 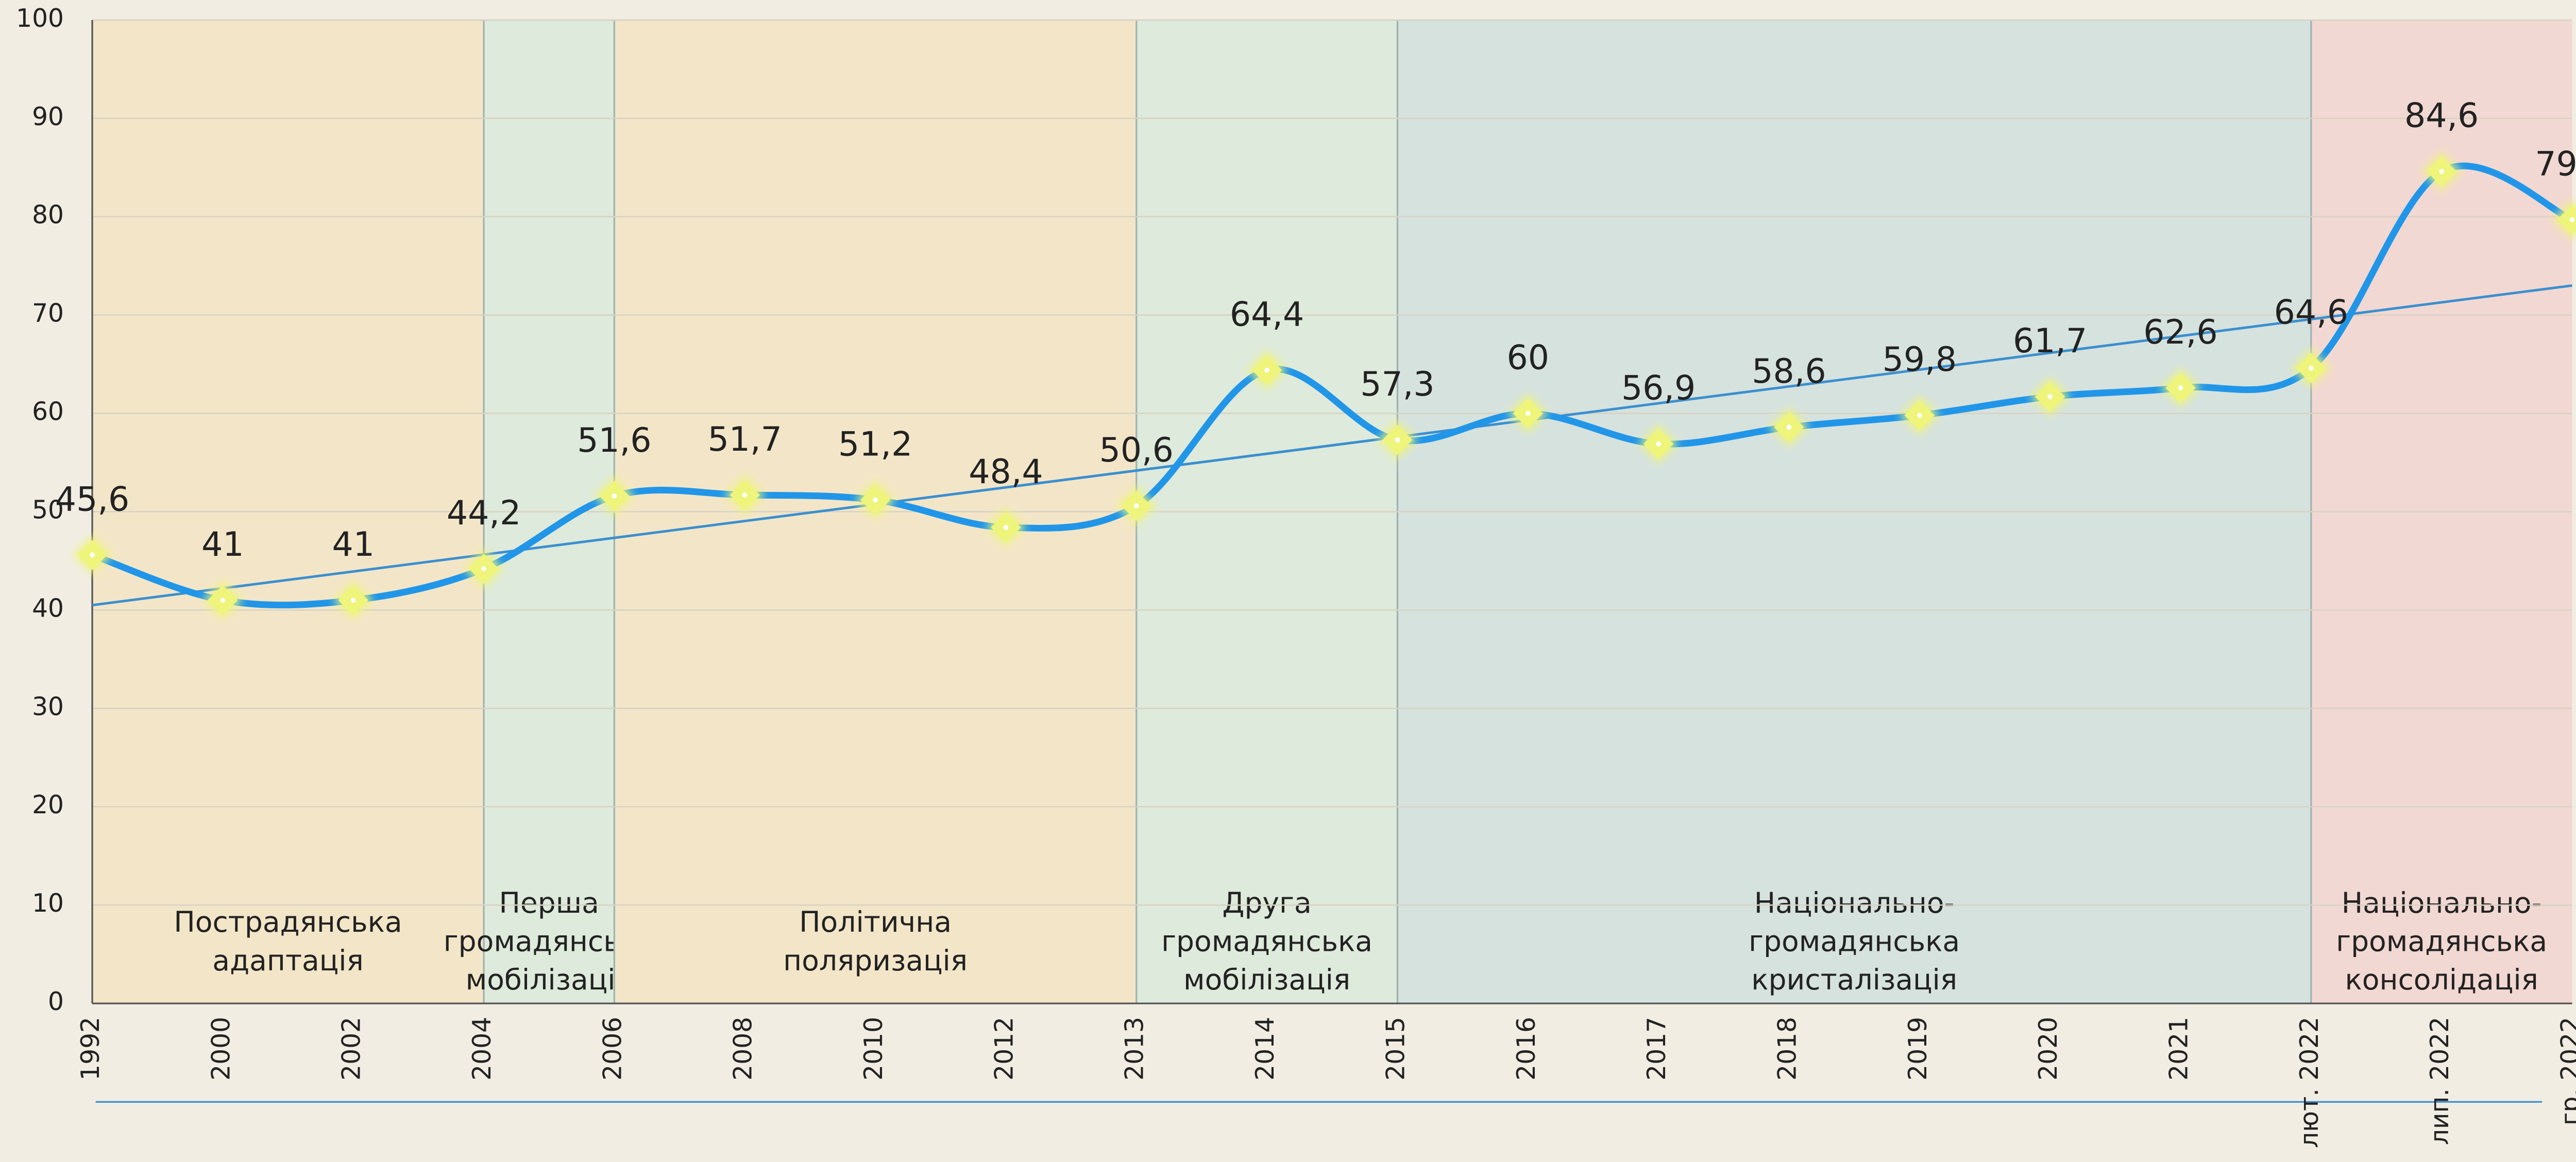 What do you see at coordinates (549, 902) in the screenshot?
I see `period-label: Перша` at bounding box center [549, 902].